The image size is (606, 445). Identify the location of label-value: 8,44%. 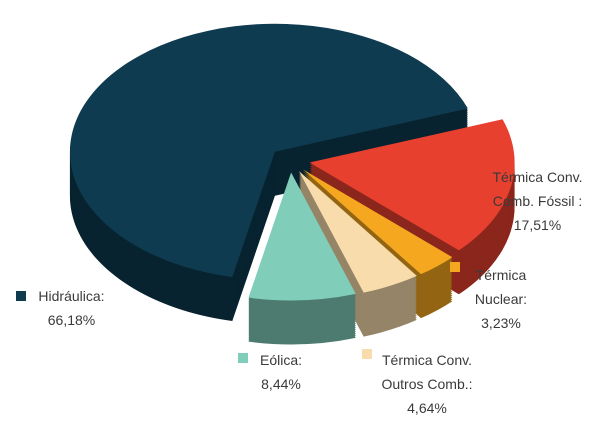
(281, 384).